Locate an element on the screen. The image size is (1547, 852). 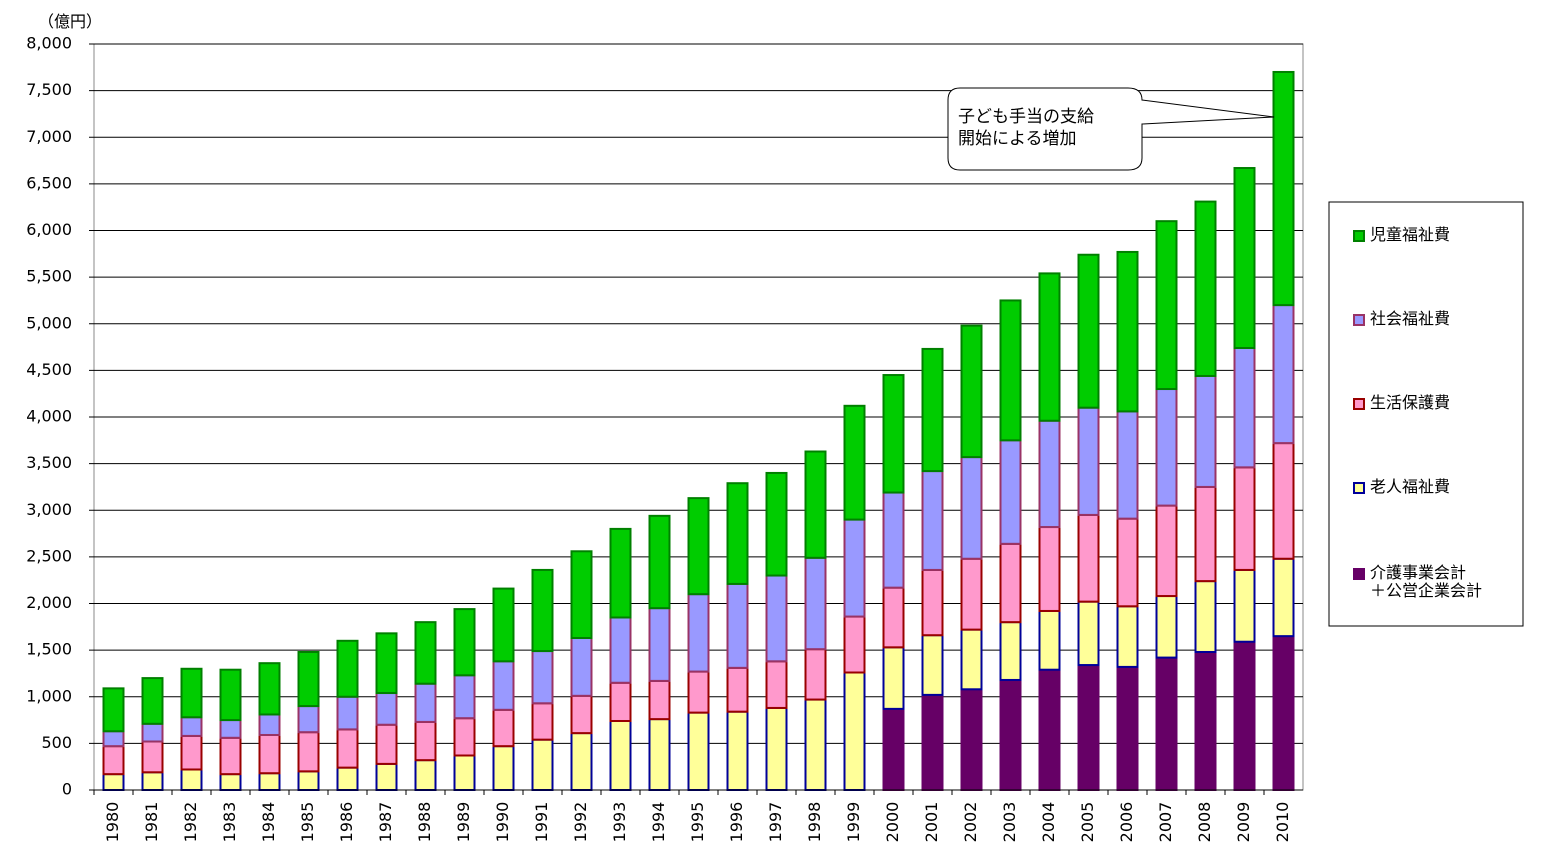
x-tick-label: 1994 is located at coordinates (658, 822).